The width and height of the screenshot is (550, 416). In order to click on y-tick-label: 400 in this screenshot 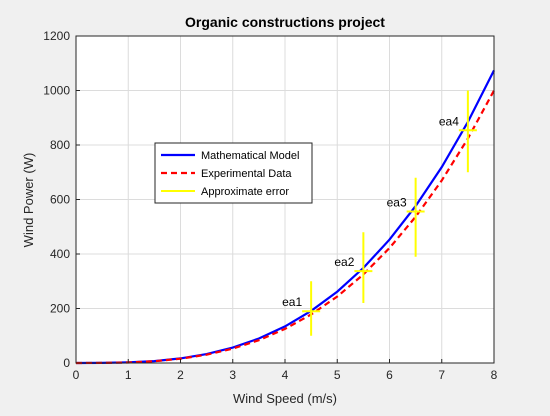, I will do `click(60, 254)`.